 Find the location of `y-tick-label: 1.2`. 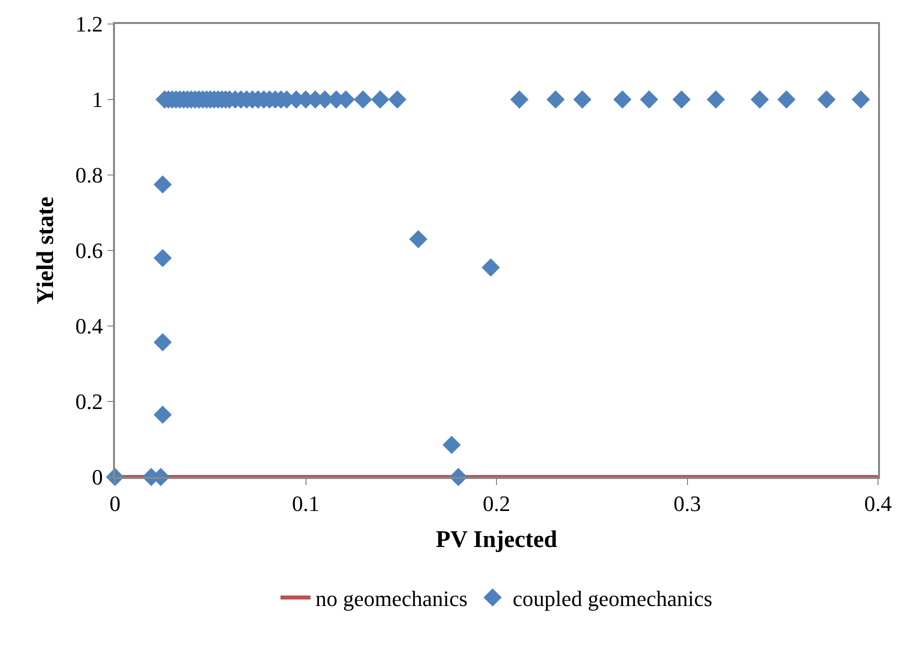

y-tick-label: 1.2 is located at coordinates (89, 24).